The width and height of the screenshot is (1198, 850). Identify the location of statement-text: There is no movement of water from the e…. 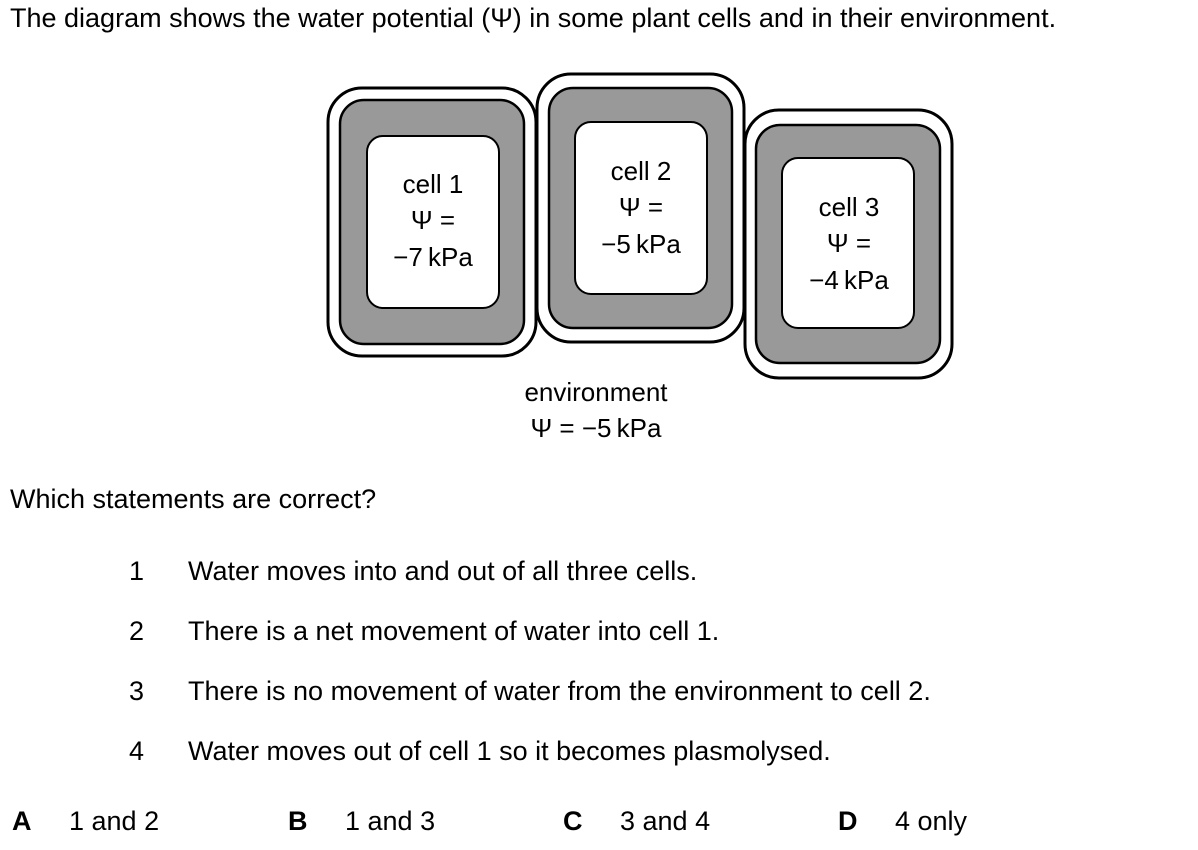
(559, 691).